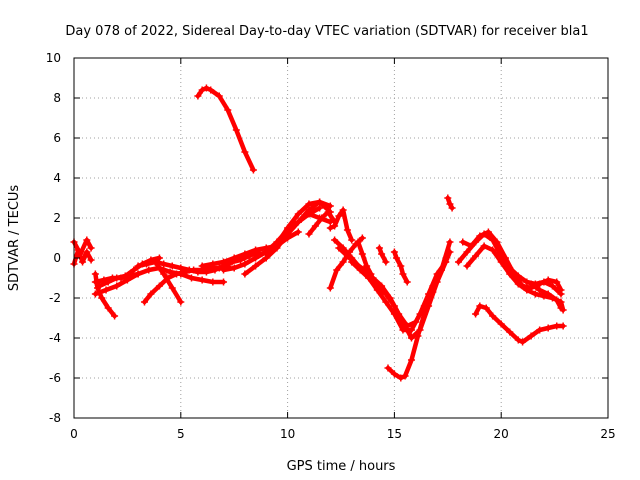 This screenshot has height=480, width=640. I want to click on y-tick-label: -8, so click(55, 418).